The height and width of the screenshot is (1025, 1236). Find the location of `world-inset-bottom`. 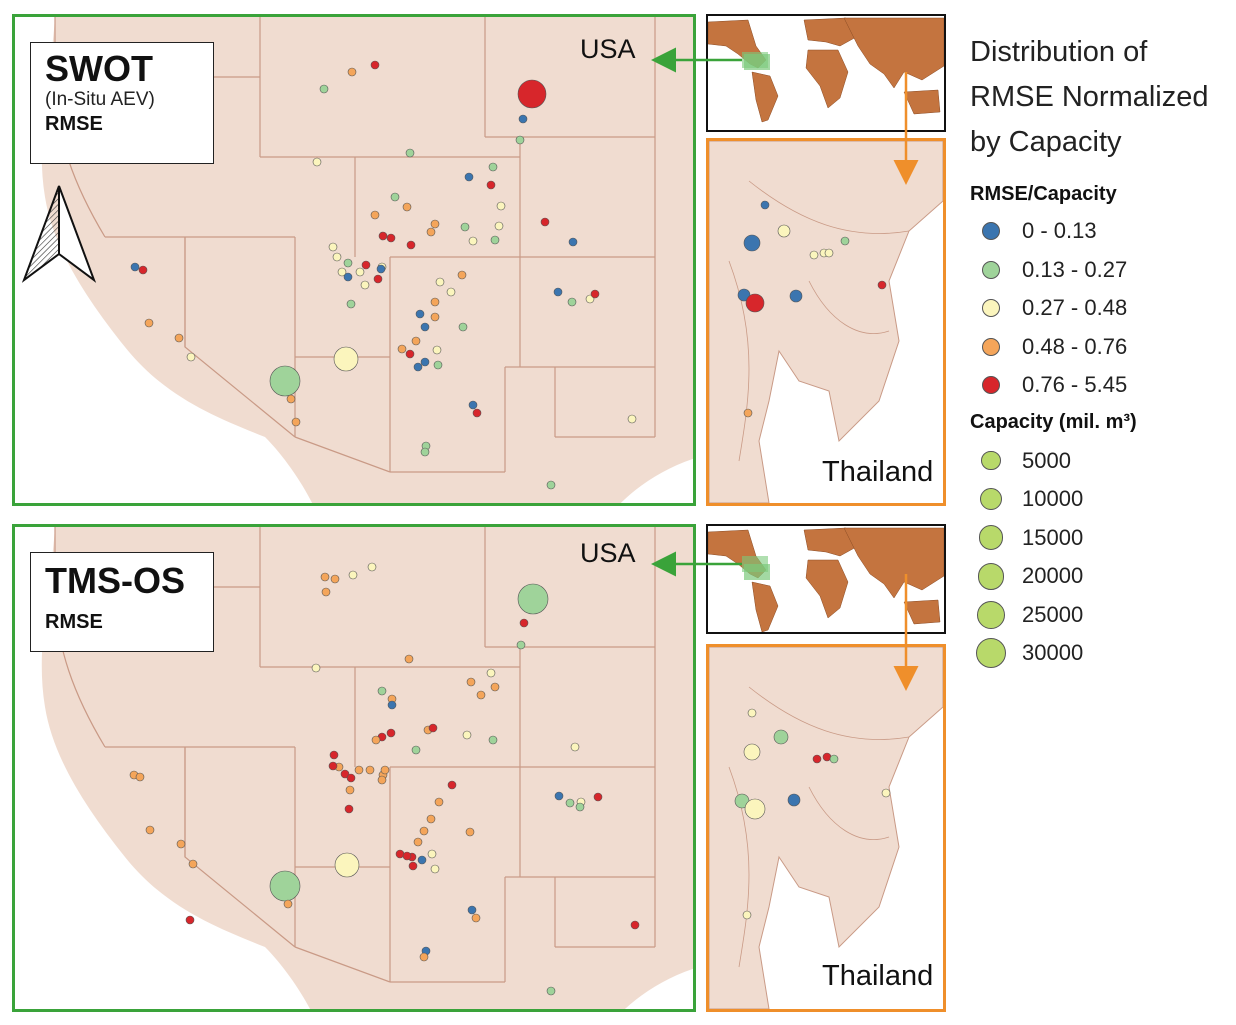

world-inset-bottom is located at coordinates (826, 579).